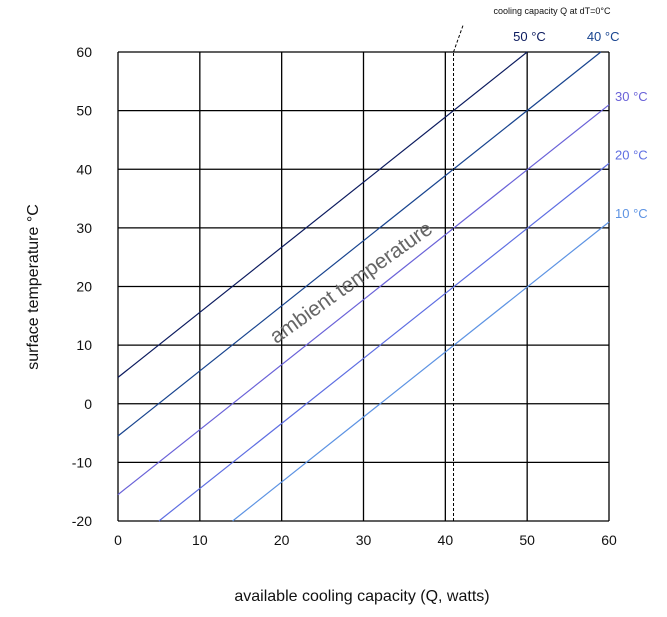 This screenshot has width=667, height=617. What do you see at coordinates (458, 38) in the screenshot?
I see `reference-leader` at bounding box center [458, 38].